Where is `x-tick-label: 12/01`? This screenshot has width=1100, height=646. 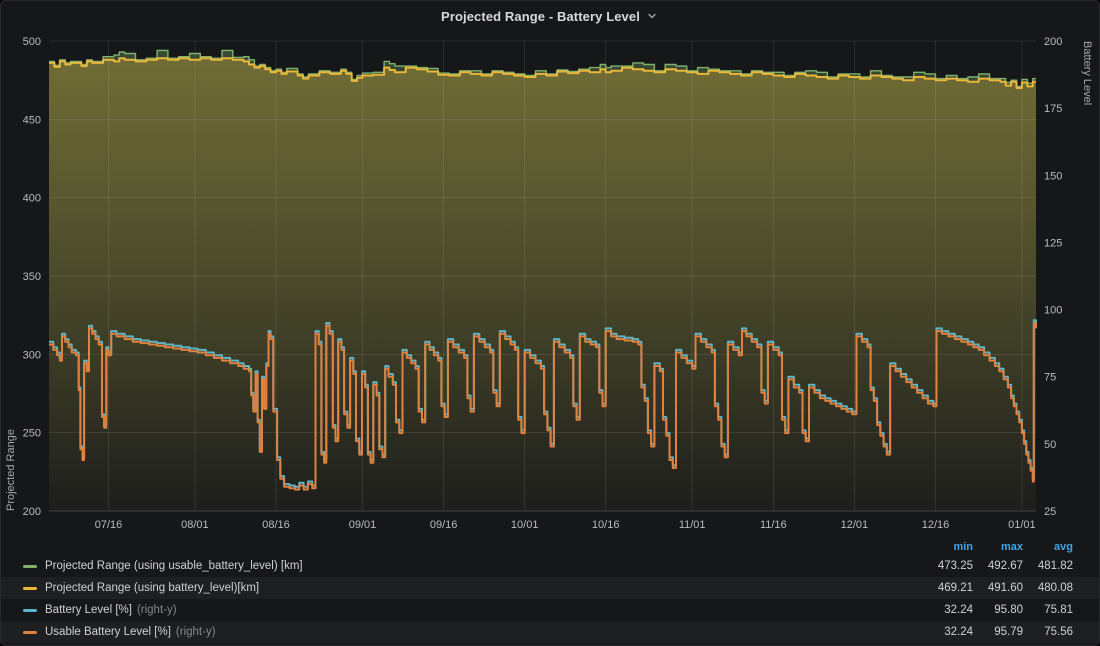
x-tick-label: 12/01 is located at coordinates (855, 525).